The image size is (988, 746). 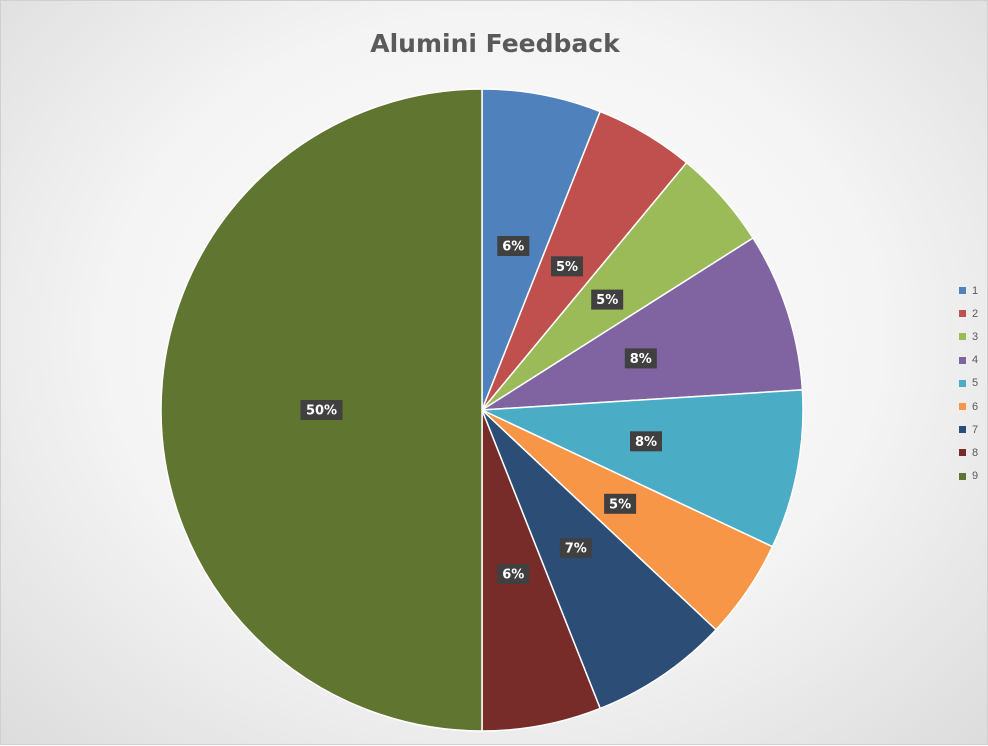 I want to click on data-label-5: 8%, so click(x=646, y=441).